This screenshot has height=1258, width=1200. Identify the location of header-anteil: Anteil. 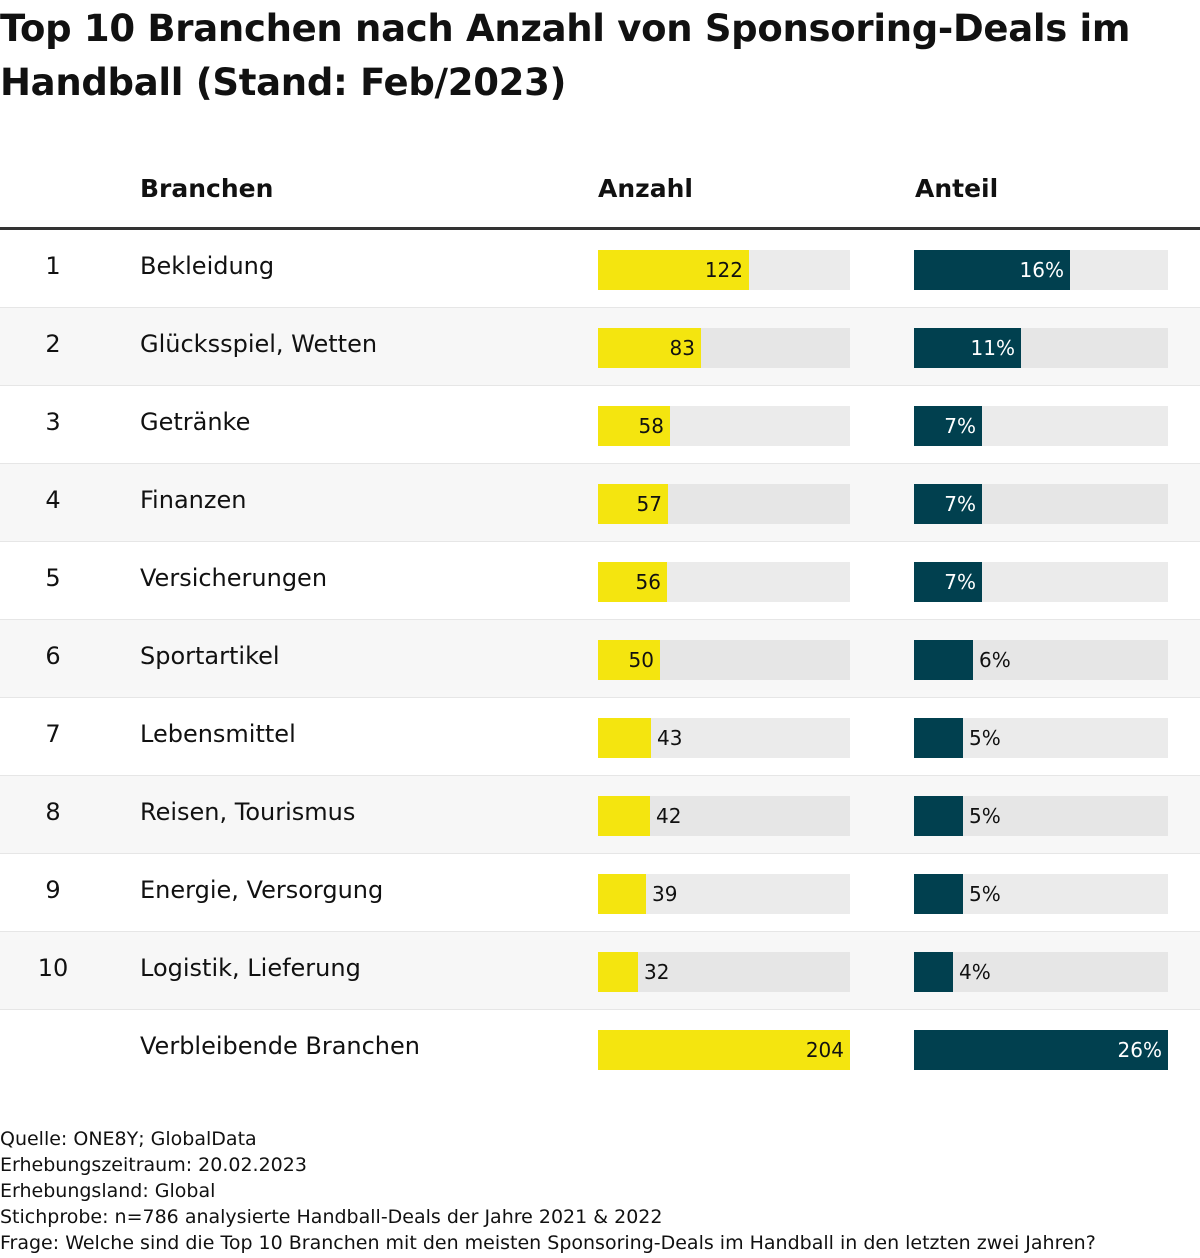
(957, 188).